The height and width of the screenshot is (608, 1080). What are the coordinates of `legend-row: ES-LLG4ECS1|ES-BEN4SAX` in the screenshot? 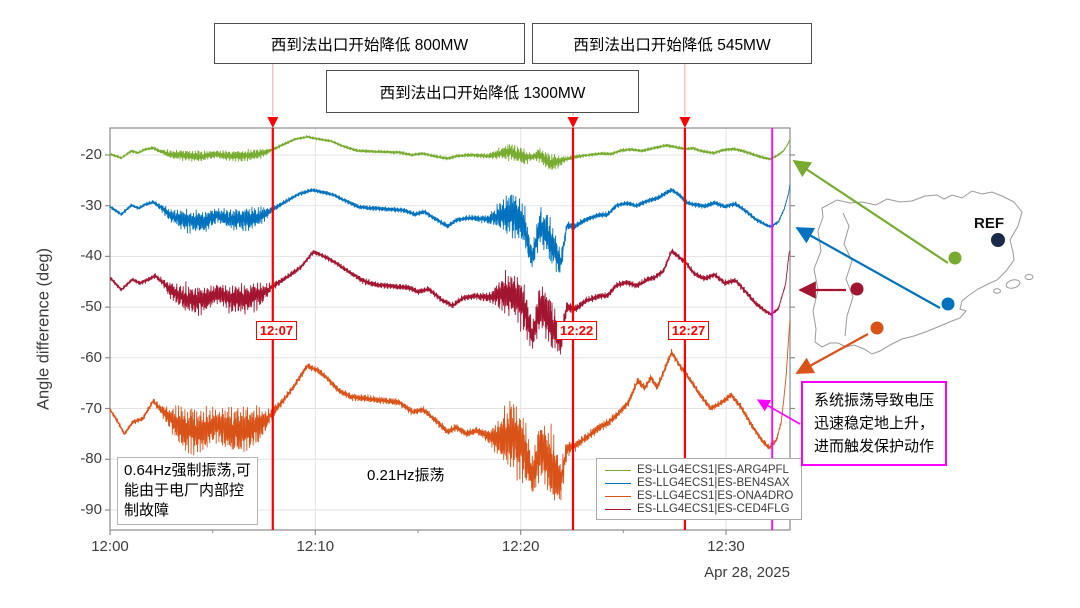 It's located at (699, 483).